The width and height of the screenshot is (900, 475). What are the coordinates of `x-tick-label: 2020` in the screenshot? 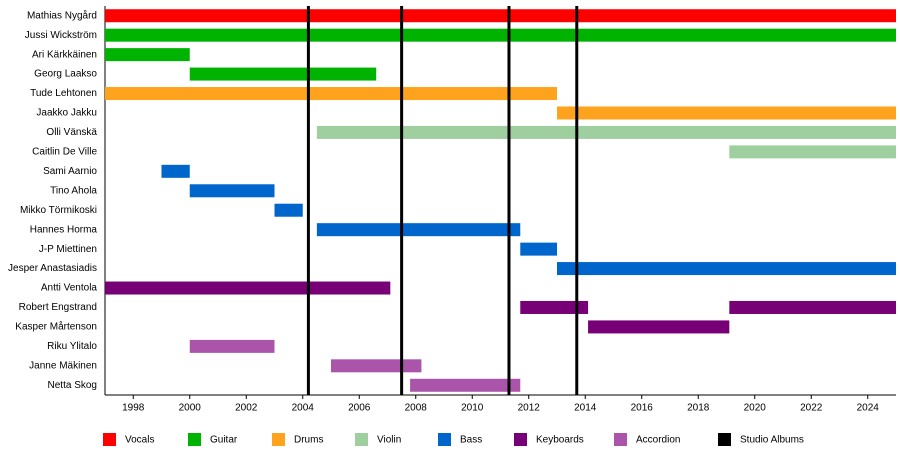 It's located at (755, 408).